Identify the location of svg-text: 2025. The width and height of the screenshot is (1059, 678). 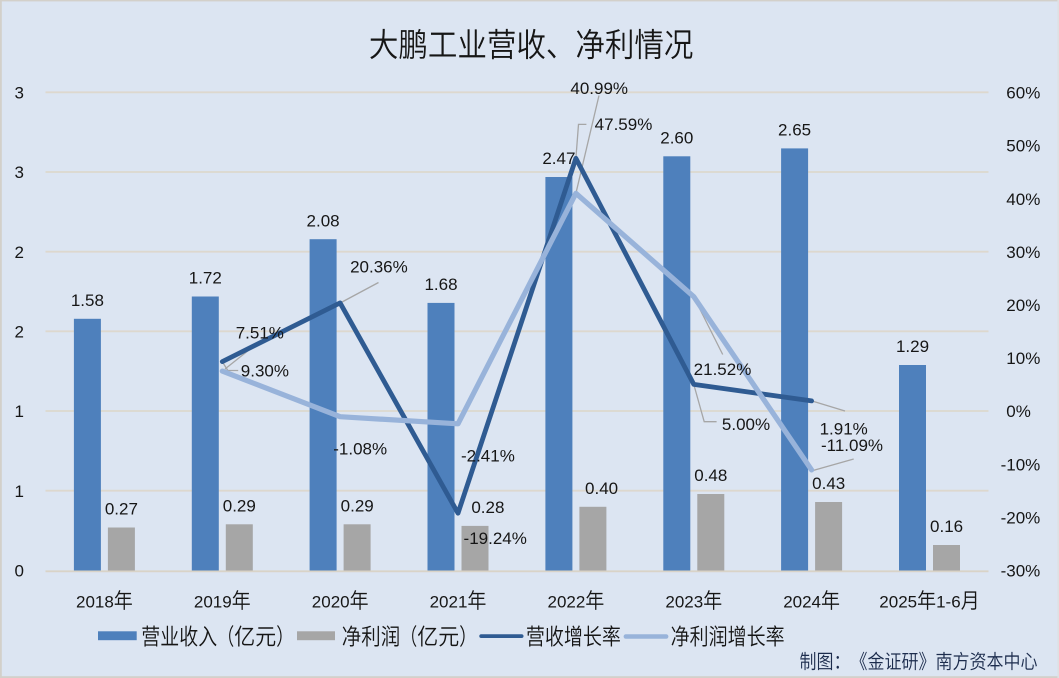
(898, 601).